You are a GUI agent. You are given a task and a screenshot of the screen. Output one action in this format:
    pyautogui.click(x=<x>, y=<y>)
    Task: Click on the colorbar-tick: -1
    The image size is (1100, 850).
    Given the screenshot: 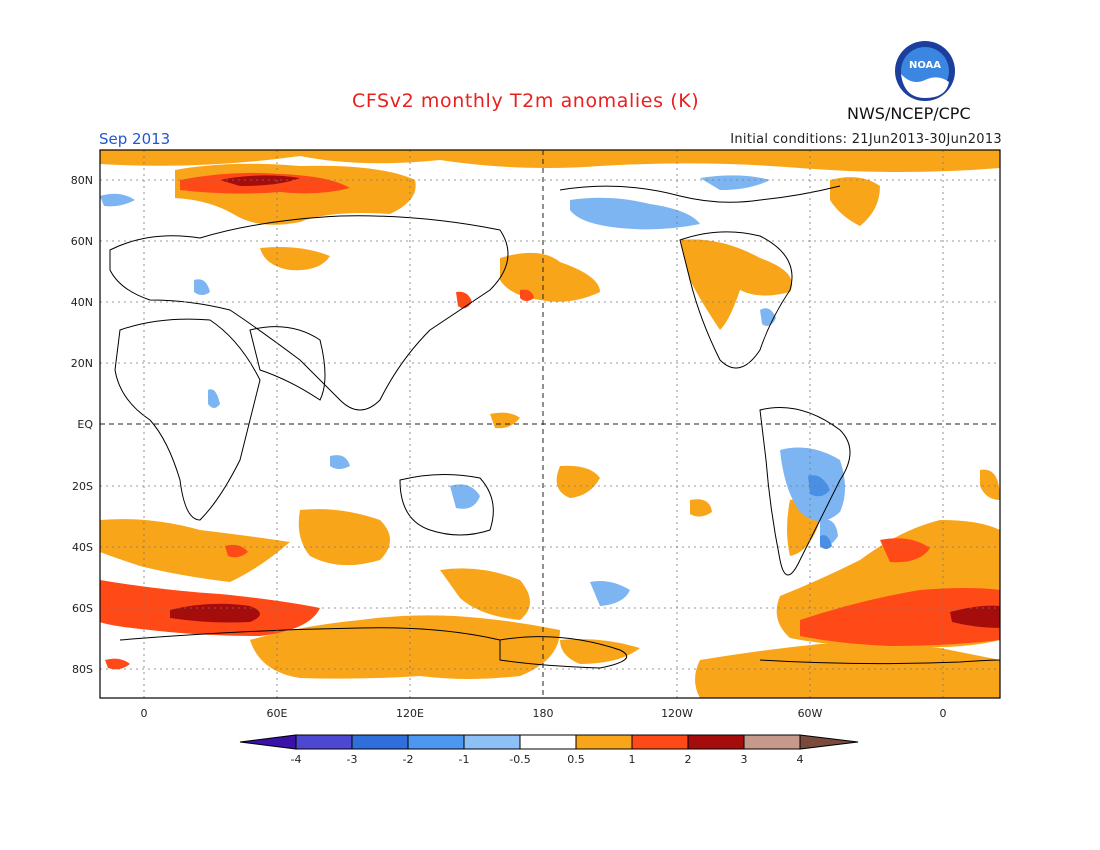 What is the action you would take?
    pyautogui.click(x=464, y=759)
    